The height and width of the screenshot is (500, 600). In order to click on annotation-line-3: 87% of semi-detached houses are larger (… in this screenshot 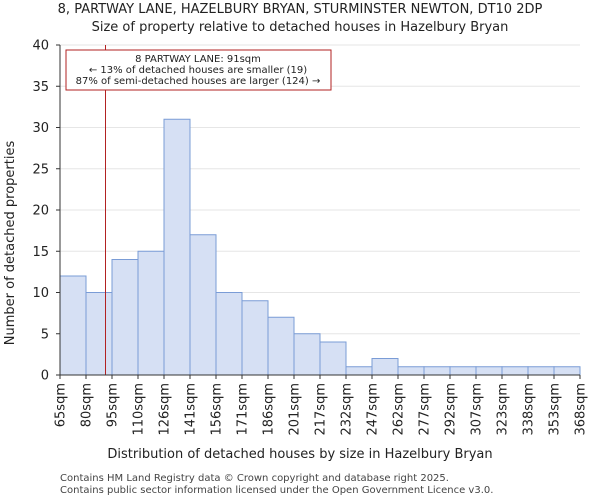, I will do `click(198, 81)`.